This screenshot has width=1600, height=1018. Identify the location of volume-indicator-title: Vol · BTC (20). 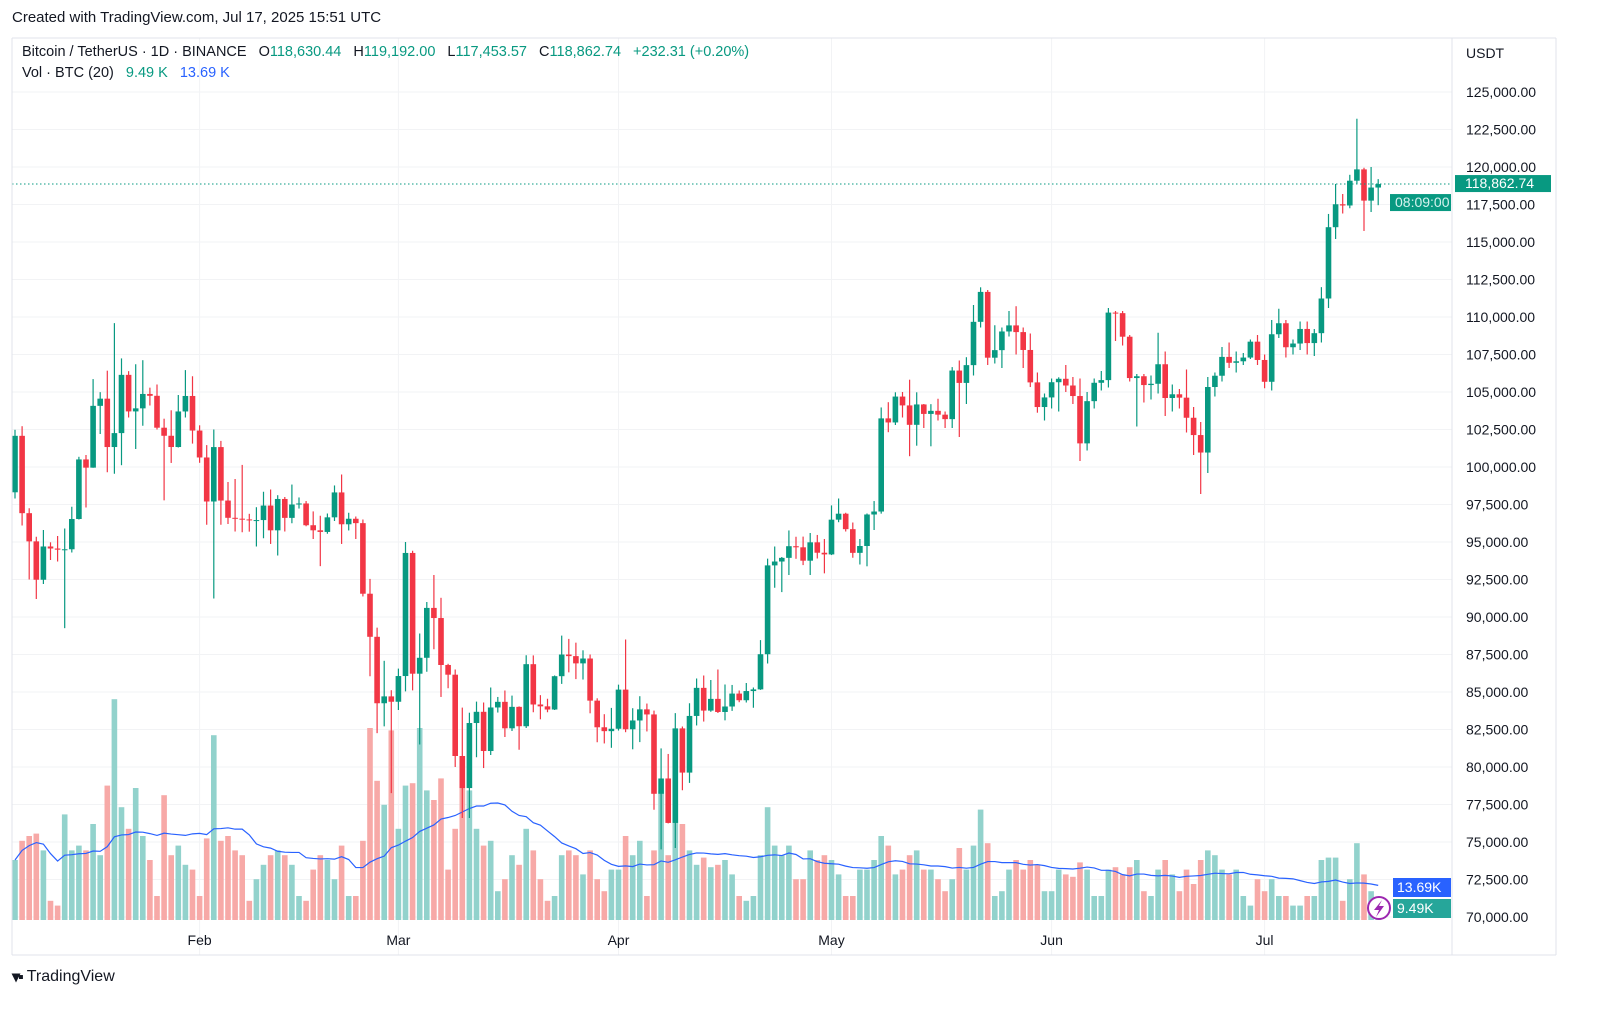
(68, 73).